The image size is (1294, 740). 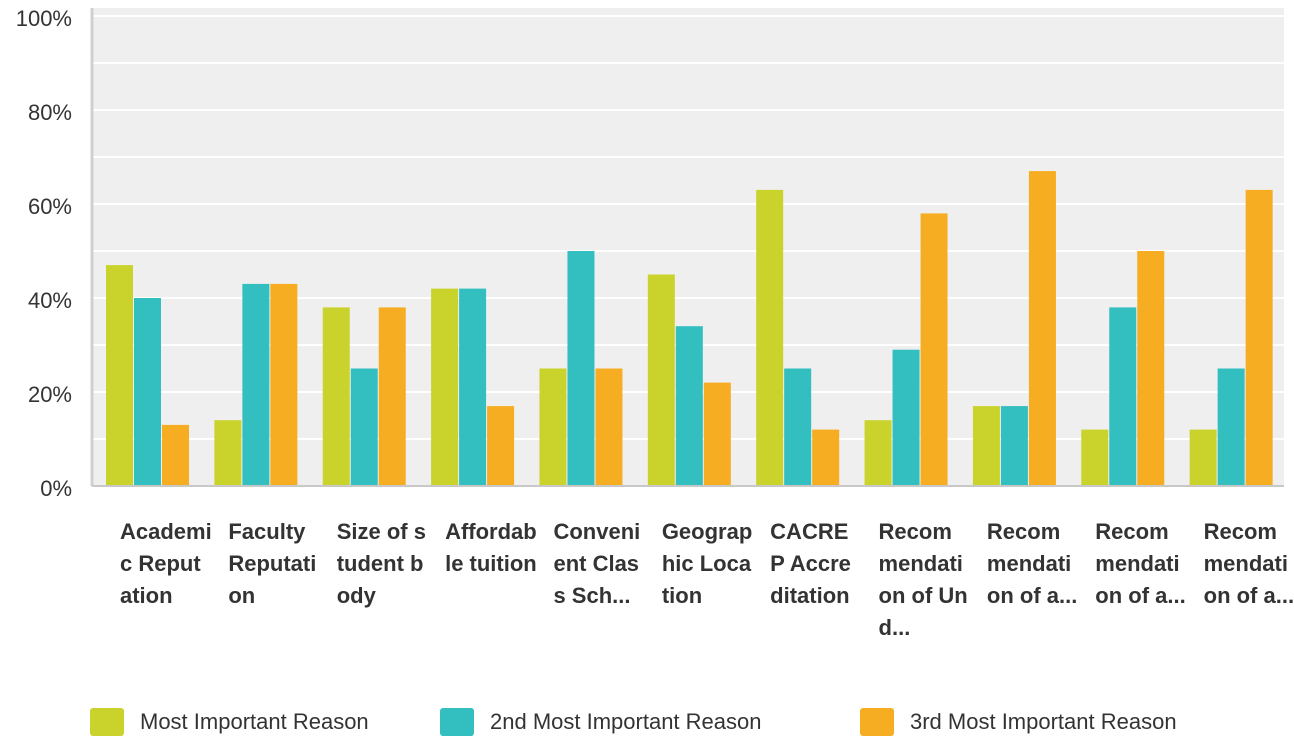 What do you see at coordinates (272, 563) in the screenshot?
I see `x-tick-label: Faculty Reputation` at bounding box center [272, 563].